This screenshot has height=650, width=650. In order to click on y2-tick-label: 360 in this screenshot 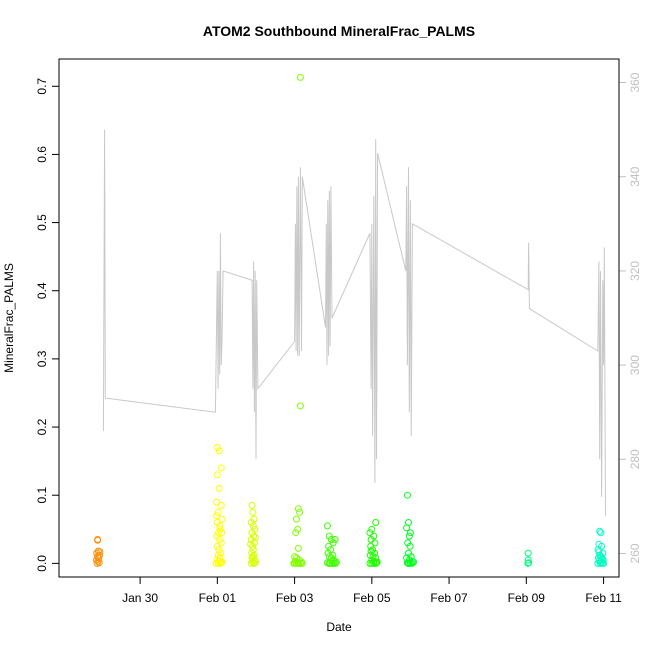, I will do `click(635, 82)`.